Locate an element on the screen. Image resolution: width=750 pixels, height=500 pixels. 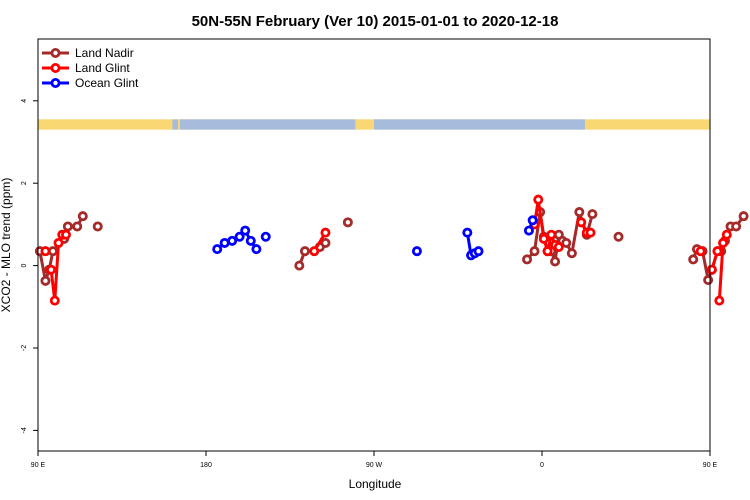
land-sea-band is located at coordinates (374, 124).